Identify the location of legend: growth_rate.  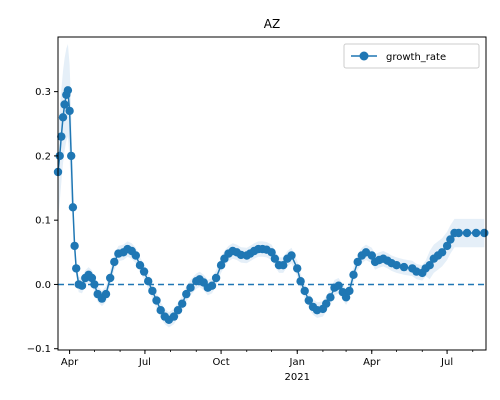
(411, 56).